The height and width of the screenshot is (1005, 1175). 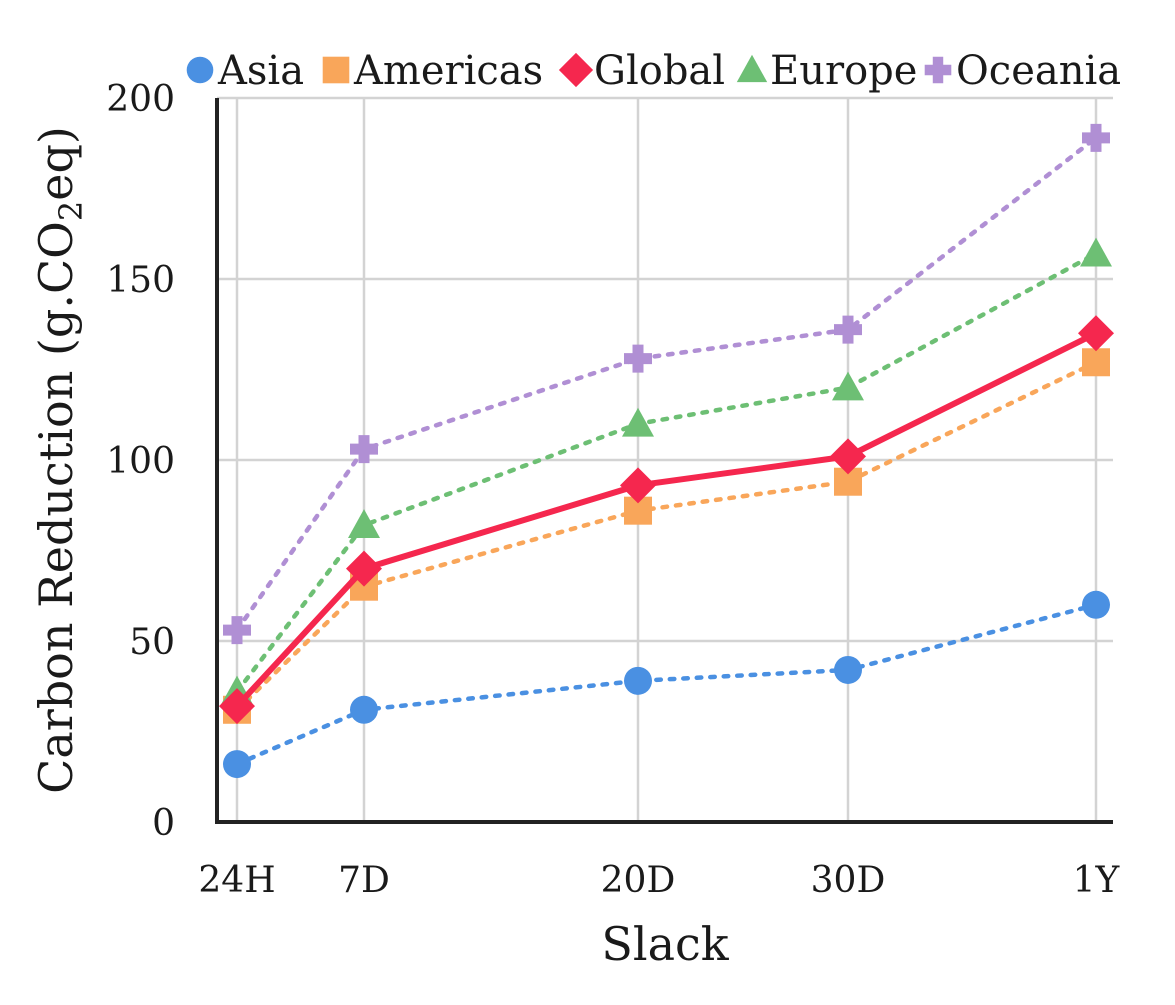 What do you see at coordinates (659, 71) in the screenshot?
I see `legend-label-global: Global` at bounding box center [659, 71].